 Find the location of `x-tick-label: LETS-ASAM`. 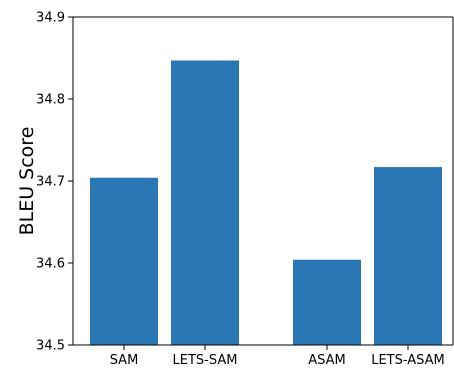

x-tick-label: LETS-ASAM is located at coordinates (408, 359).